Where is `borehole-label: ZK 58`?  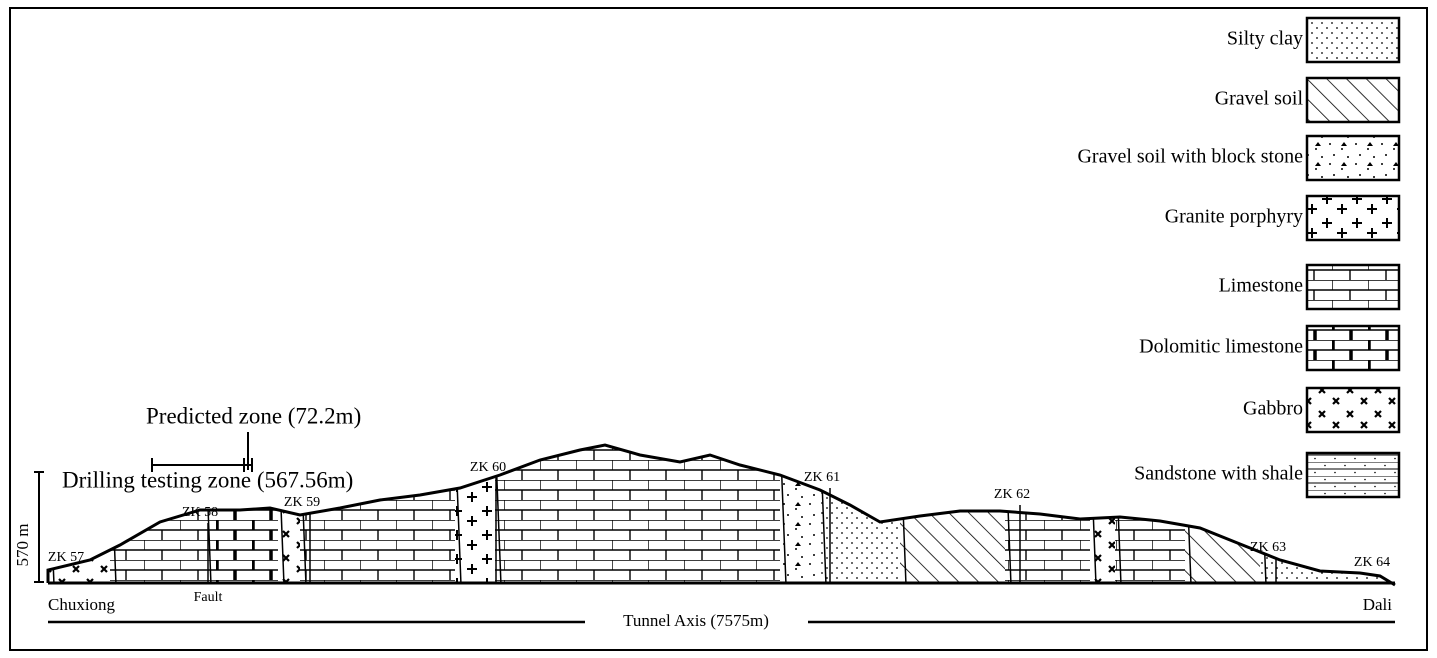 borehole-label: ZK 58 is located at coordinates (200, 512).